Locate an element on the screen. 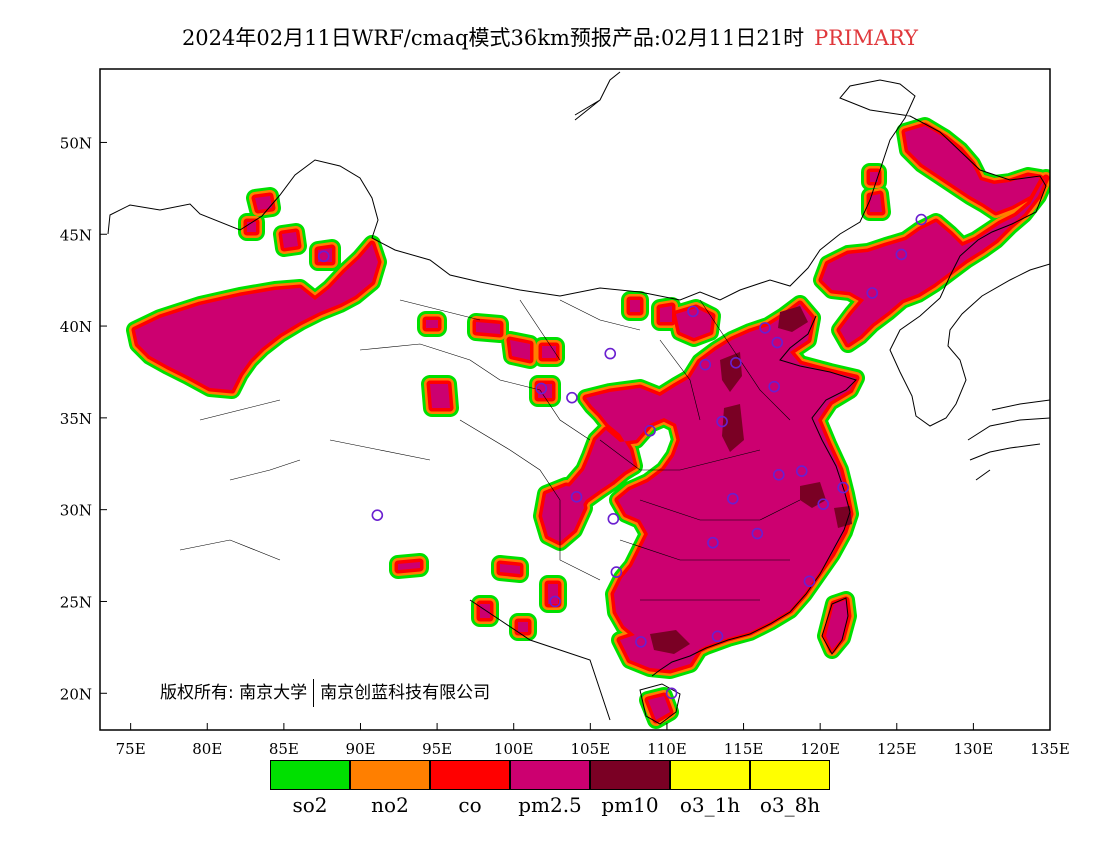 This screenshot has width=1100, height=850. y-tick-label: 45N is located at coordinates (76, 235).